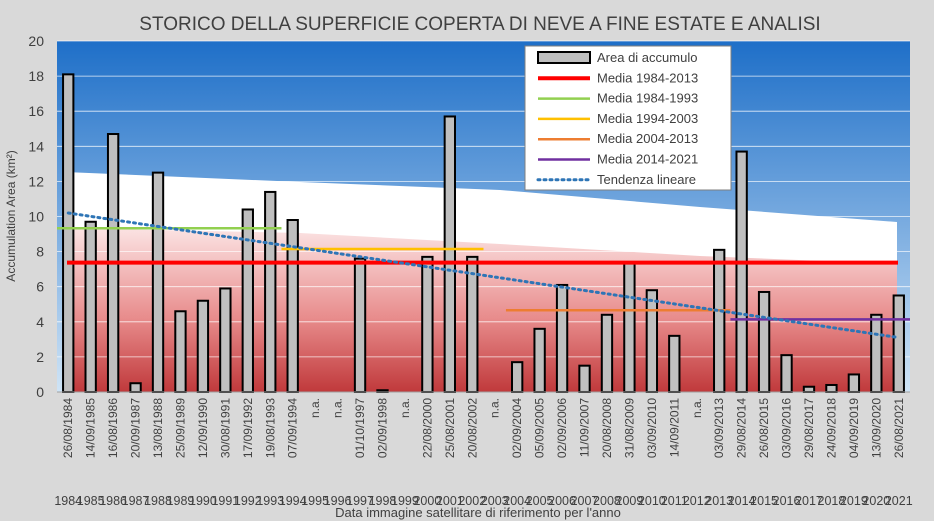 Image resolution: width=934 pixels, height=521 pixels. I want to click on x-tick-year: 2019, so click(854, 501).